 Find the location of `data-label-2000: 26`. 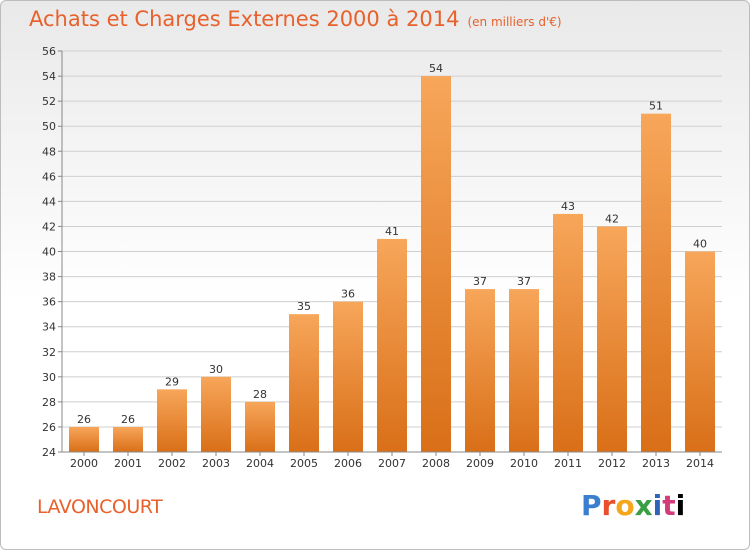

data-label-2000: 26 is located at coordinates (84, 419).